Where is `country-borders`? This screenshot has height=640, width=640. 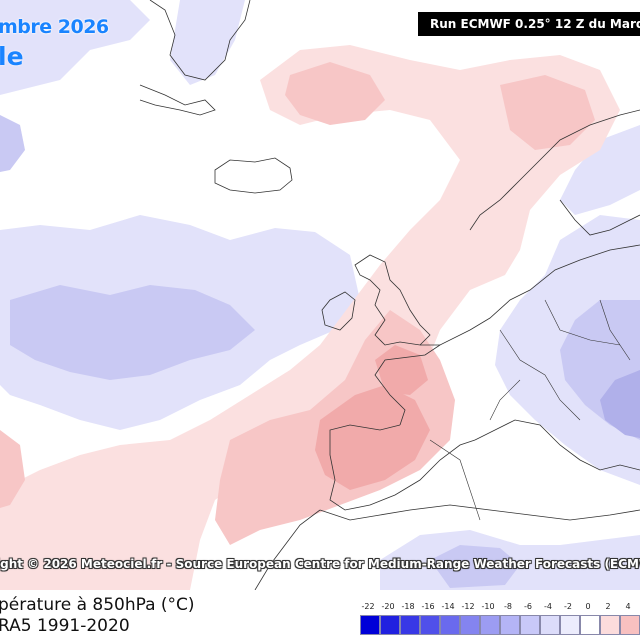
country-borders is located at coordinates (530, 410).